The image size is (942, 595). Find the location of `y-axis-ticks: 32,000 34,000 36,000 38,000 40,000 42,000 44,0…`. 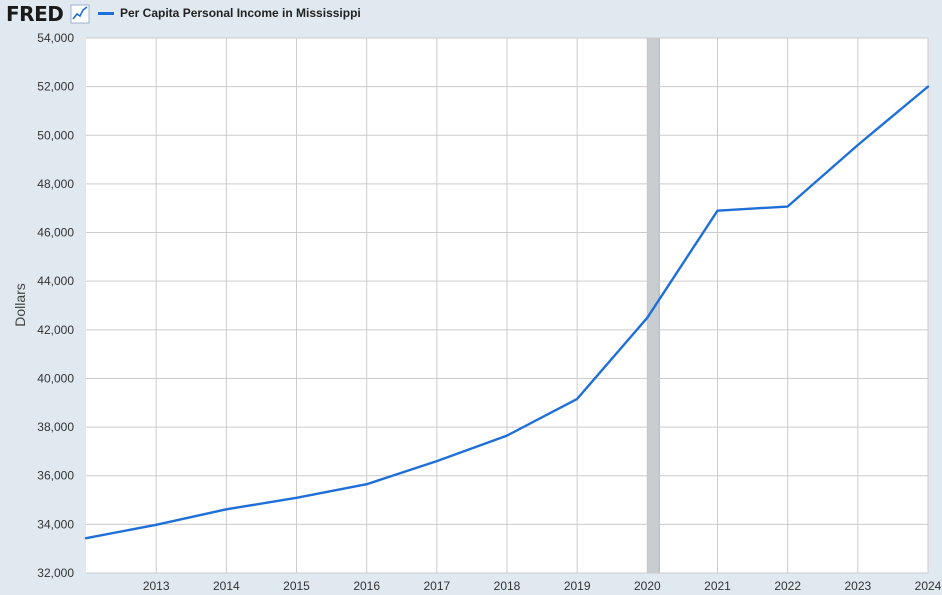

y-axis-ticks: 32,000 34,000 36,000 38,000 40,000 42,000 44,0… is located at coordinates (55, 305).